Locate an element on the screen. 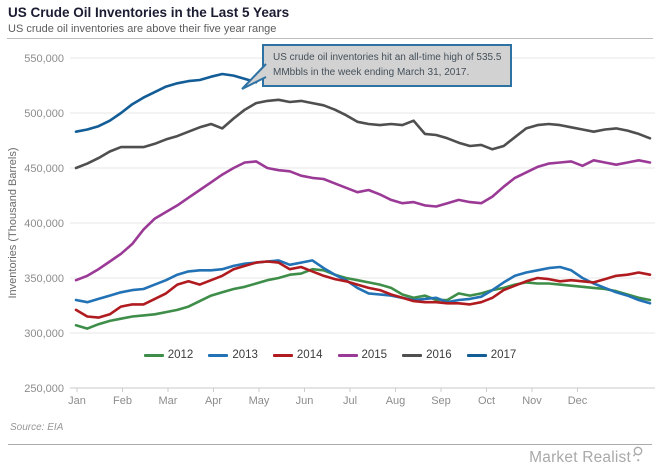 The width and height of the screenshot is (660, 473). x-tick-label: Dec is located at coordinates (578, 401).